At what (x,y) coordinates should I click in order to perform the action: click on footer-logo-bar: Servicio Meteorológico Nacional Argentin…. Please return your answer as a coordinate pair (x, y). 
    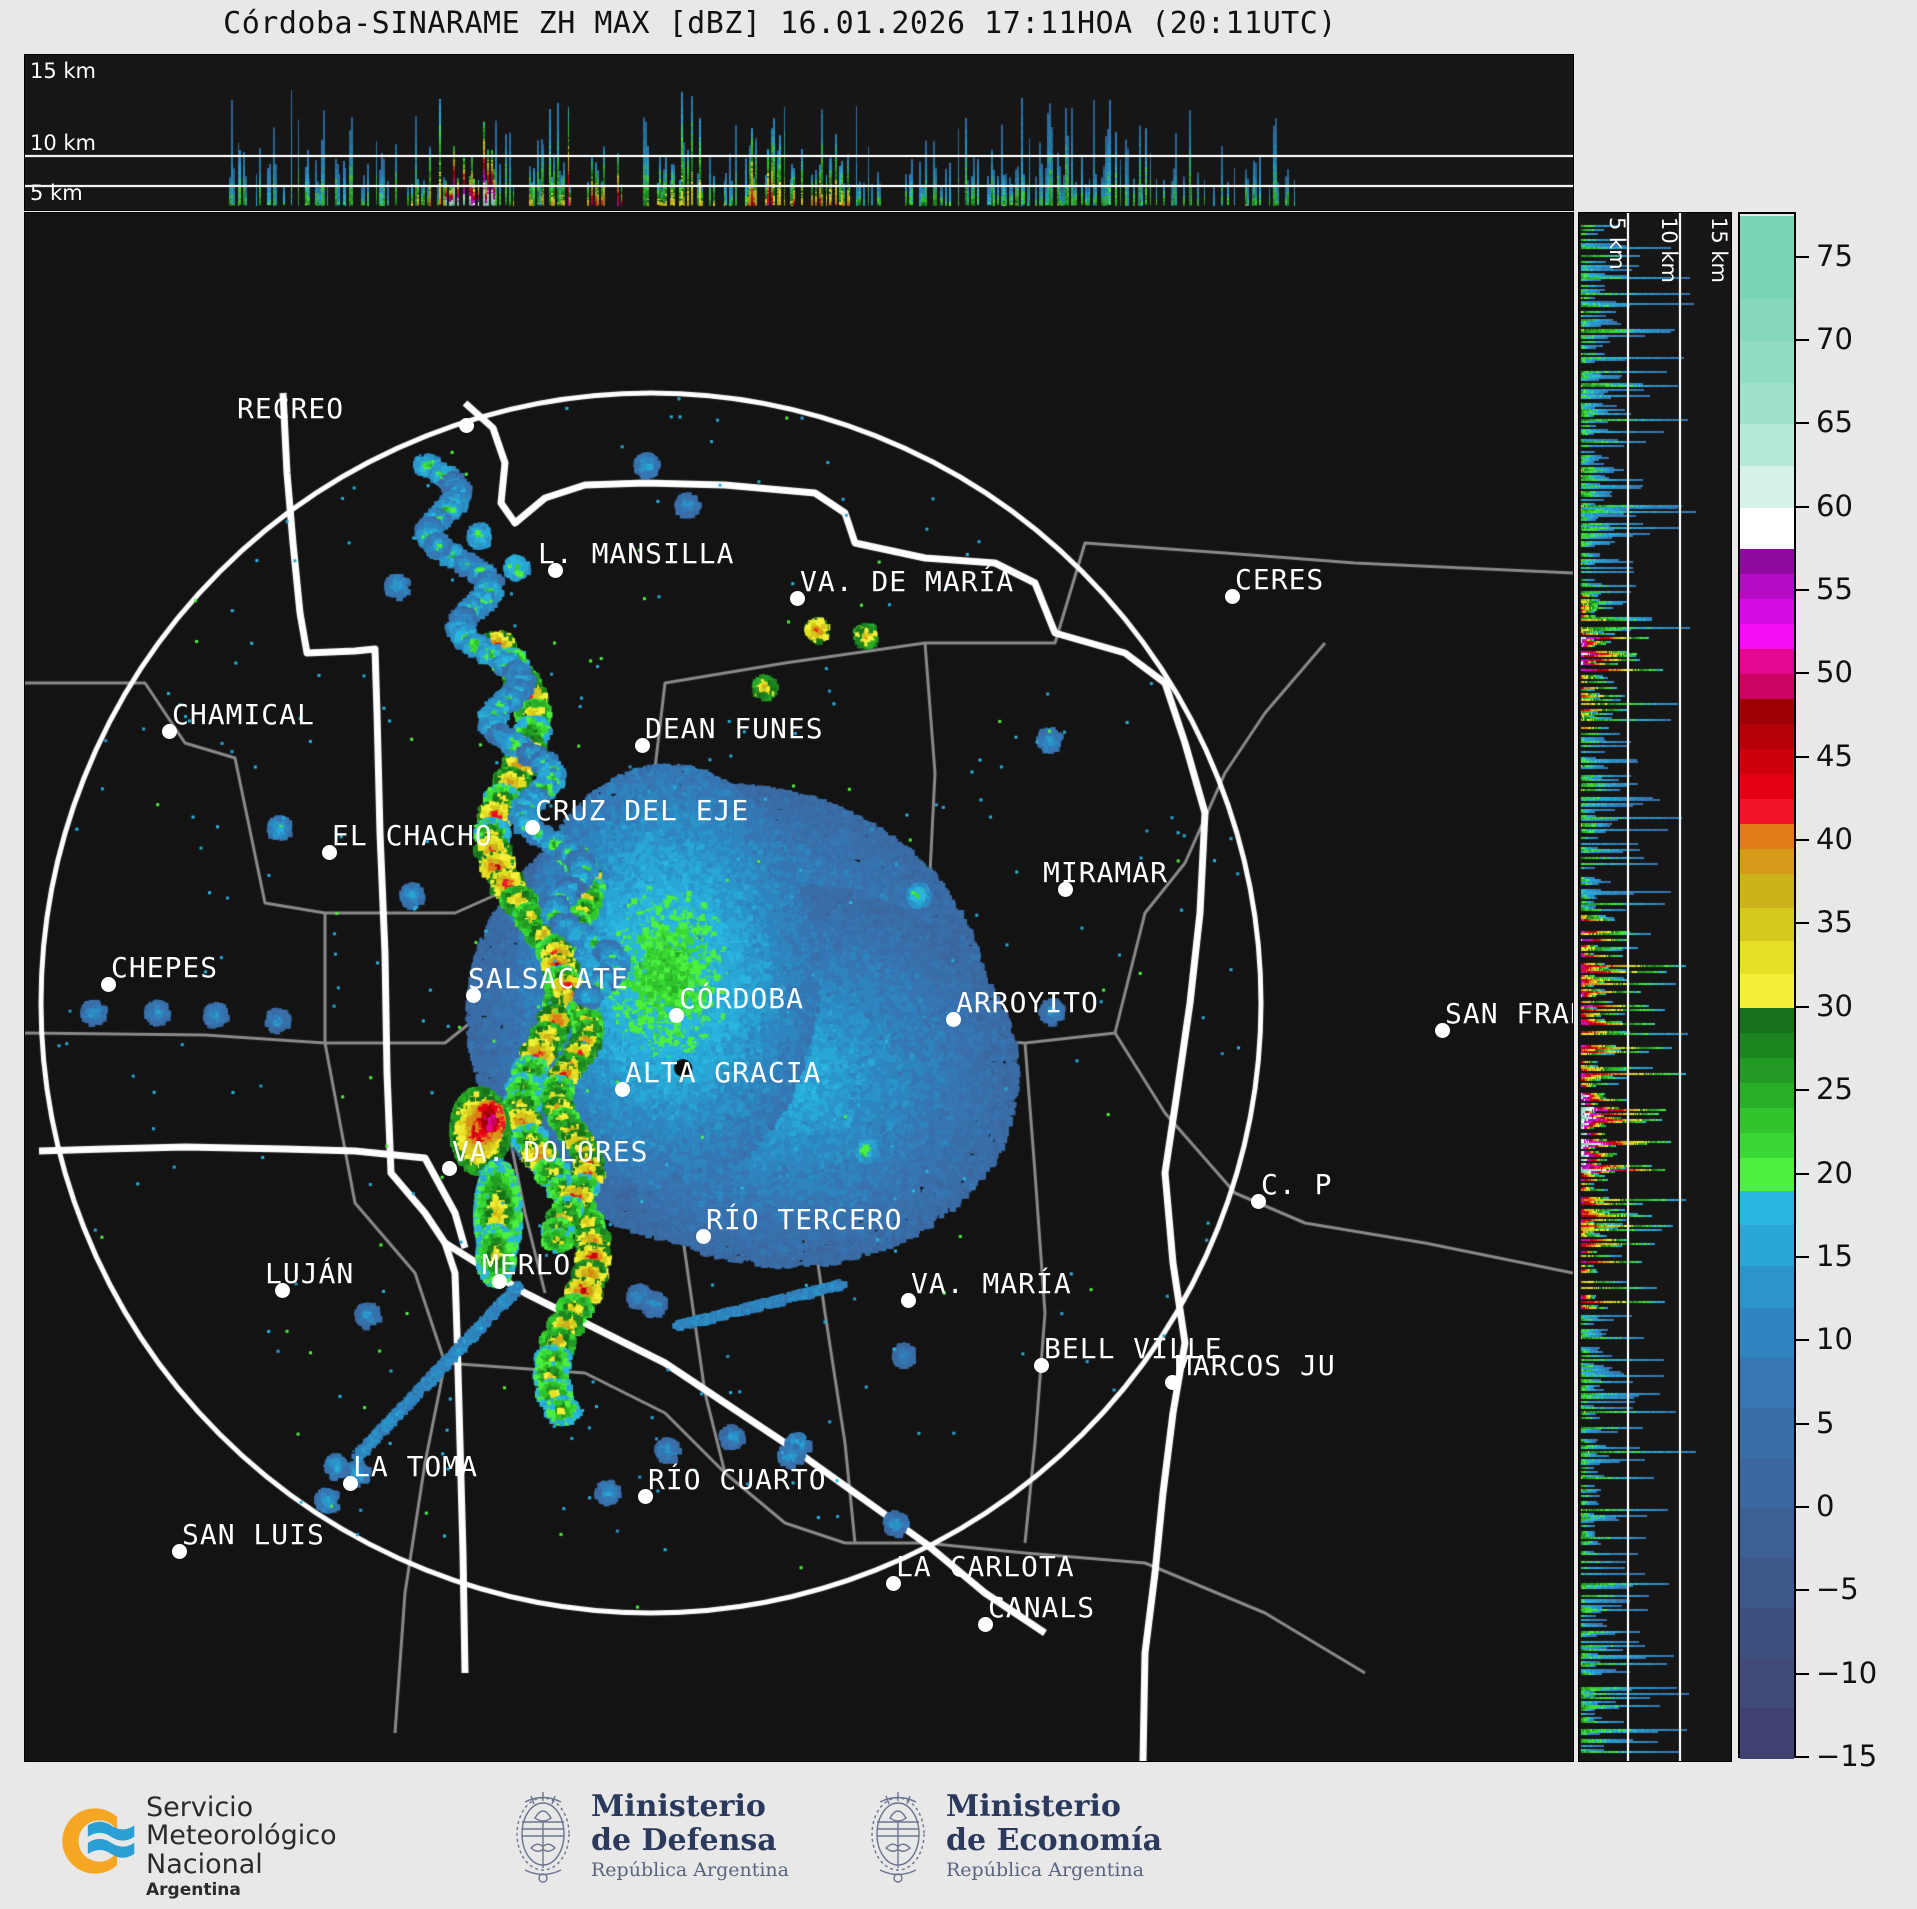
    Looking at the image, I should click on (958, 1843).